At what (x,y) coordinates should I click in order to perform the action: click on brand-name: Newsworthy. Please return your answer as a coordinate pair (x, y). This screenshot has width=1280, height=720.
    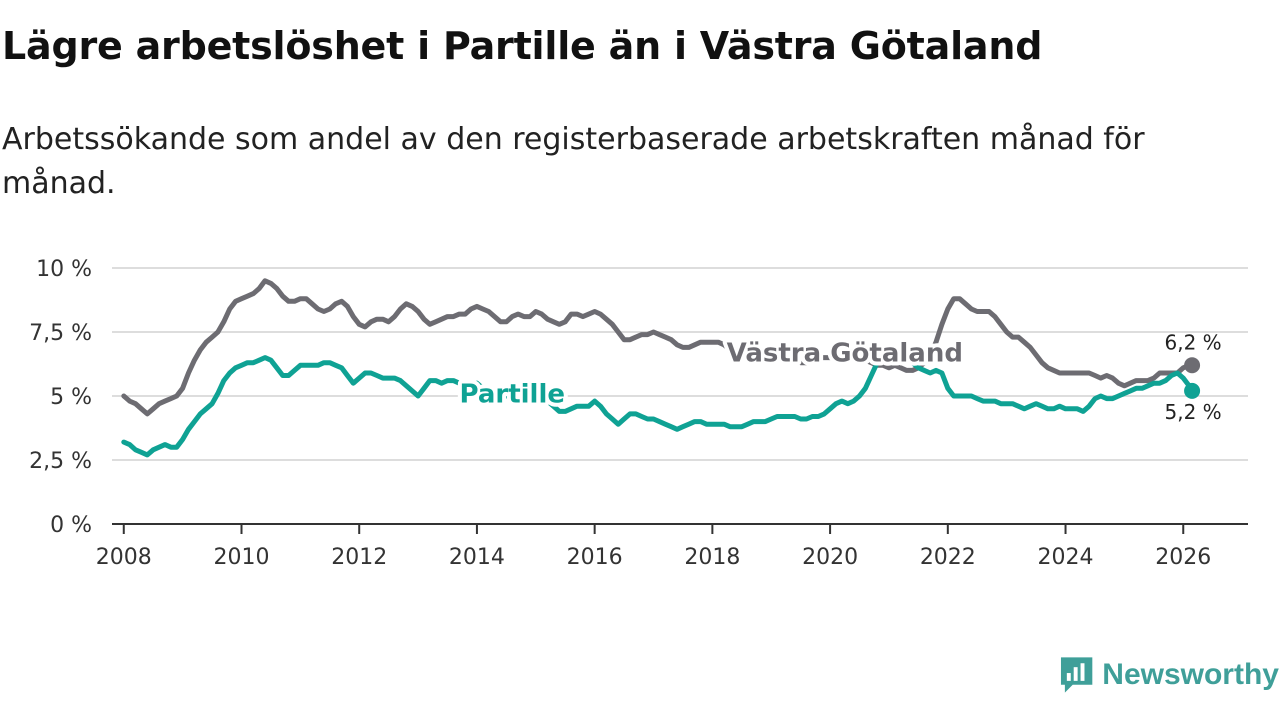
    Looking at the image, I should click on (1190, 674).